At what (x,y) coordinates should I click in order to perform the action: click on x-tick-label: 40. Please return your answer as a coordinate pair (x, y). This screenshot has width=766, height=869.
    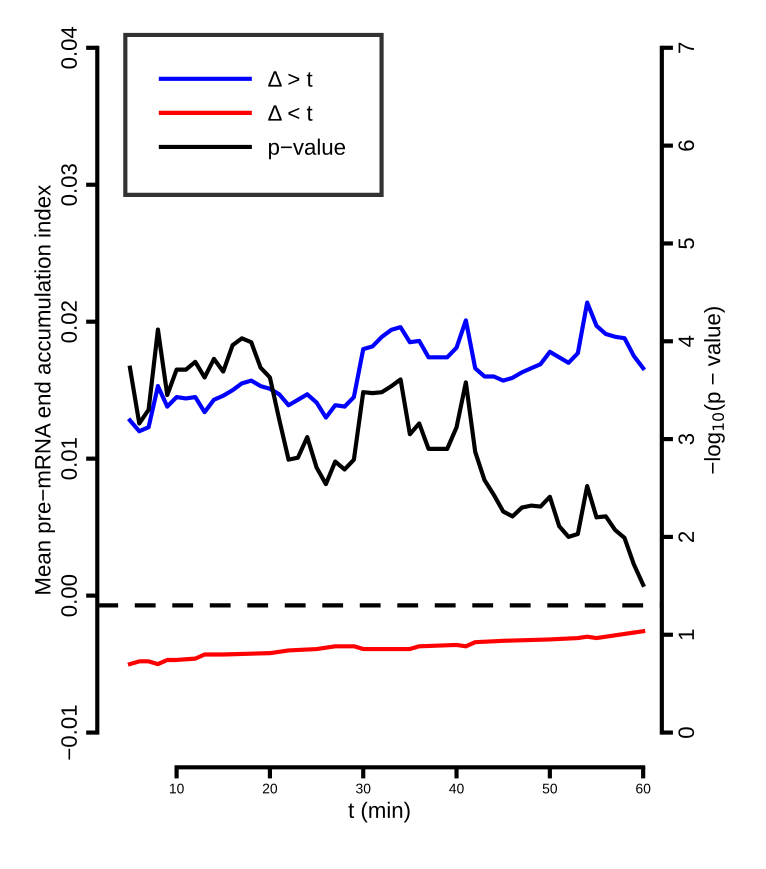
    Looking at the image, I should click on (456, 789).